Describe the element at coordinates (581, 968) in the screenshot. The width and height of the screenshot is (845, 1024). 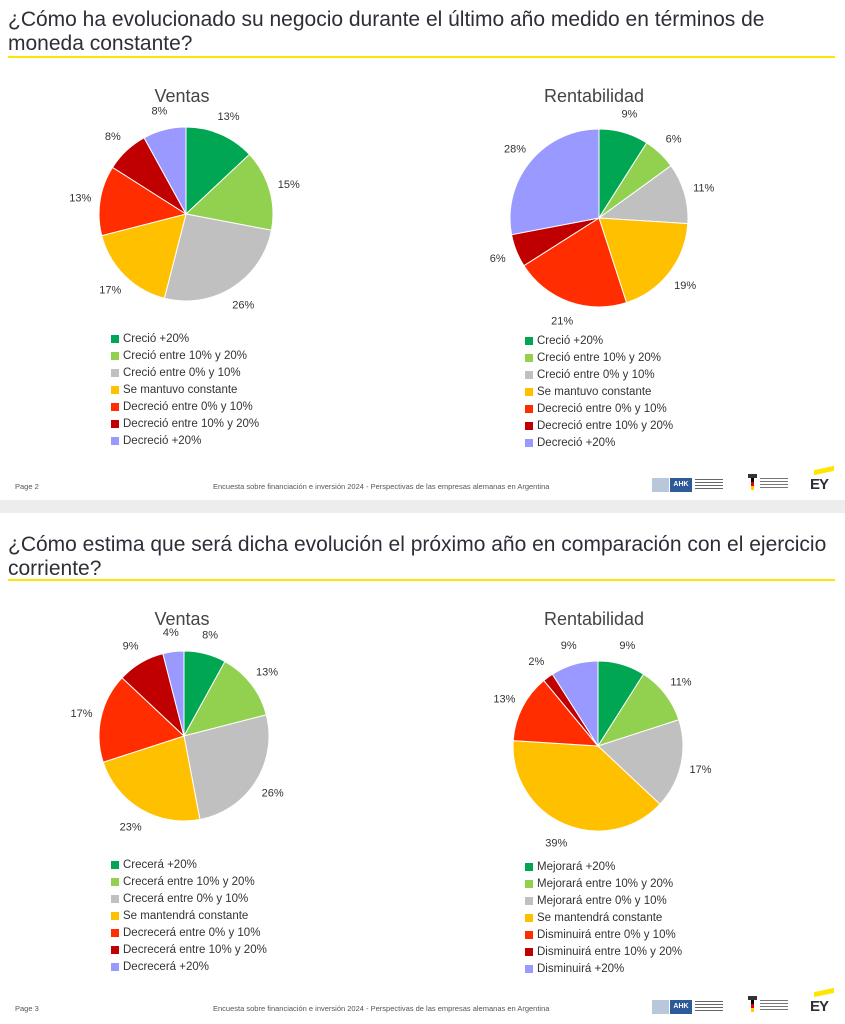
I see `legend-label: Disminuirá +20%` at that location.